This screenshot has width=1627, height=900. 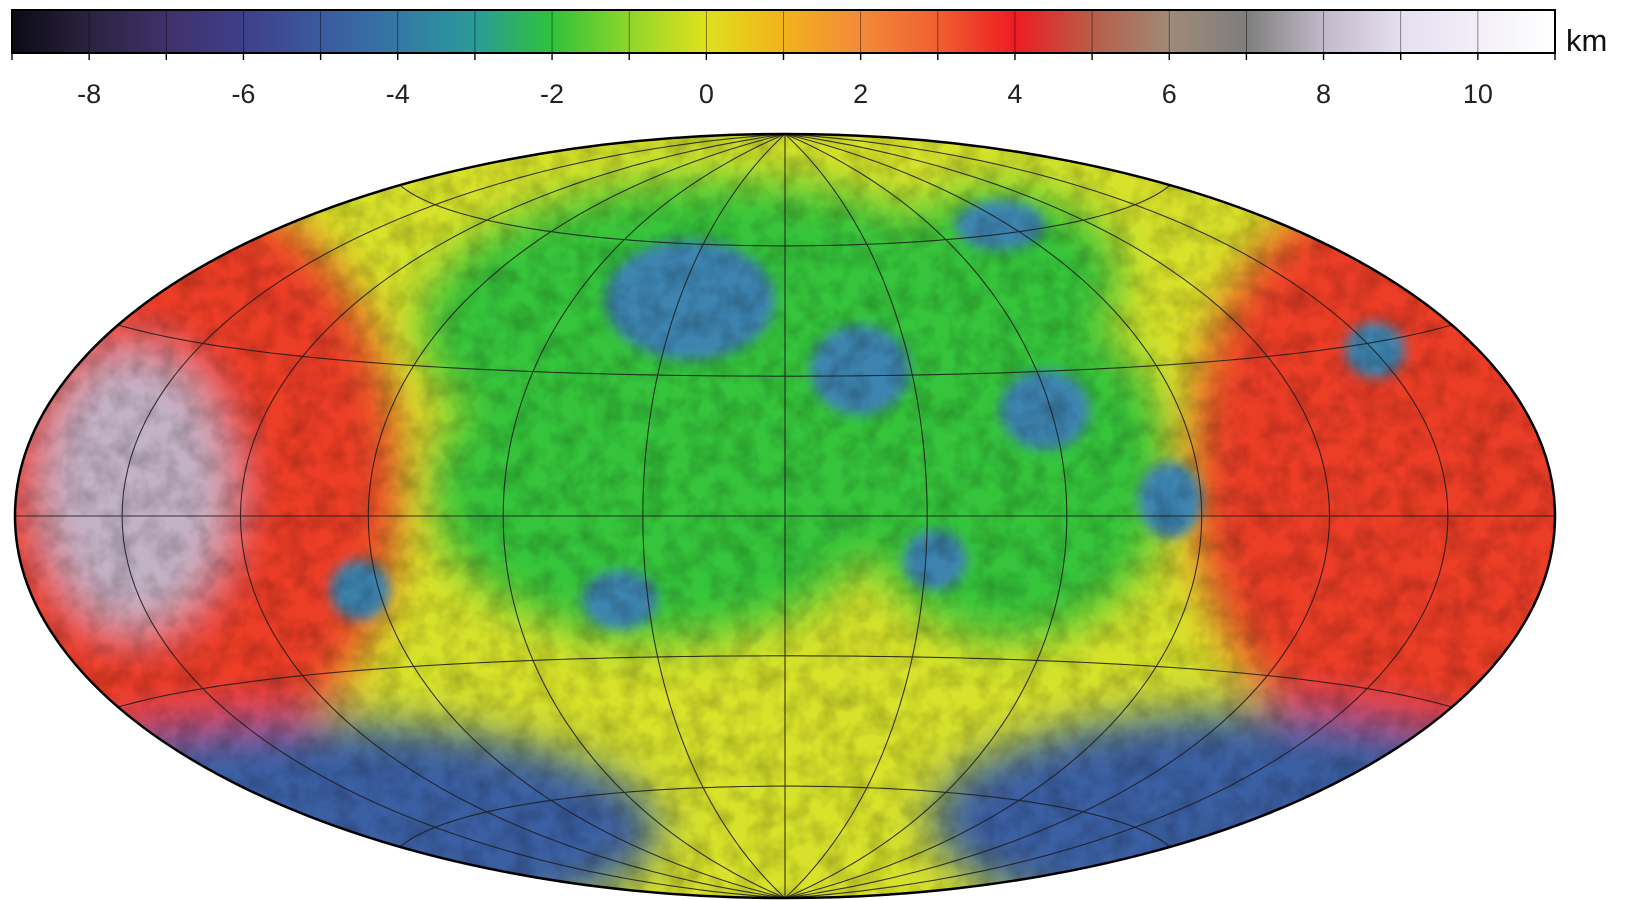 What do you see at coordinates (1586, 40) in the screenshot?
I see `colorbar-unit-label: km` at bounding box center [1586, 40].